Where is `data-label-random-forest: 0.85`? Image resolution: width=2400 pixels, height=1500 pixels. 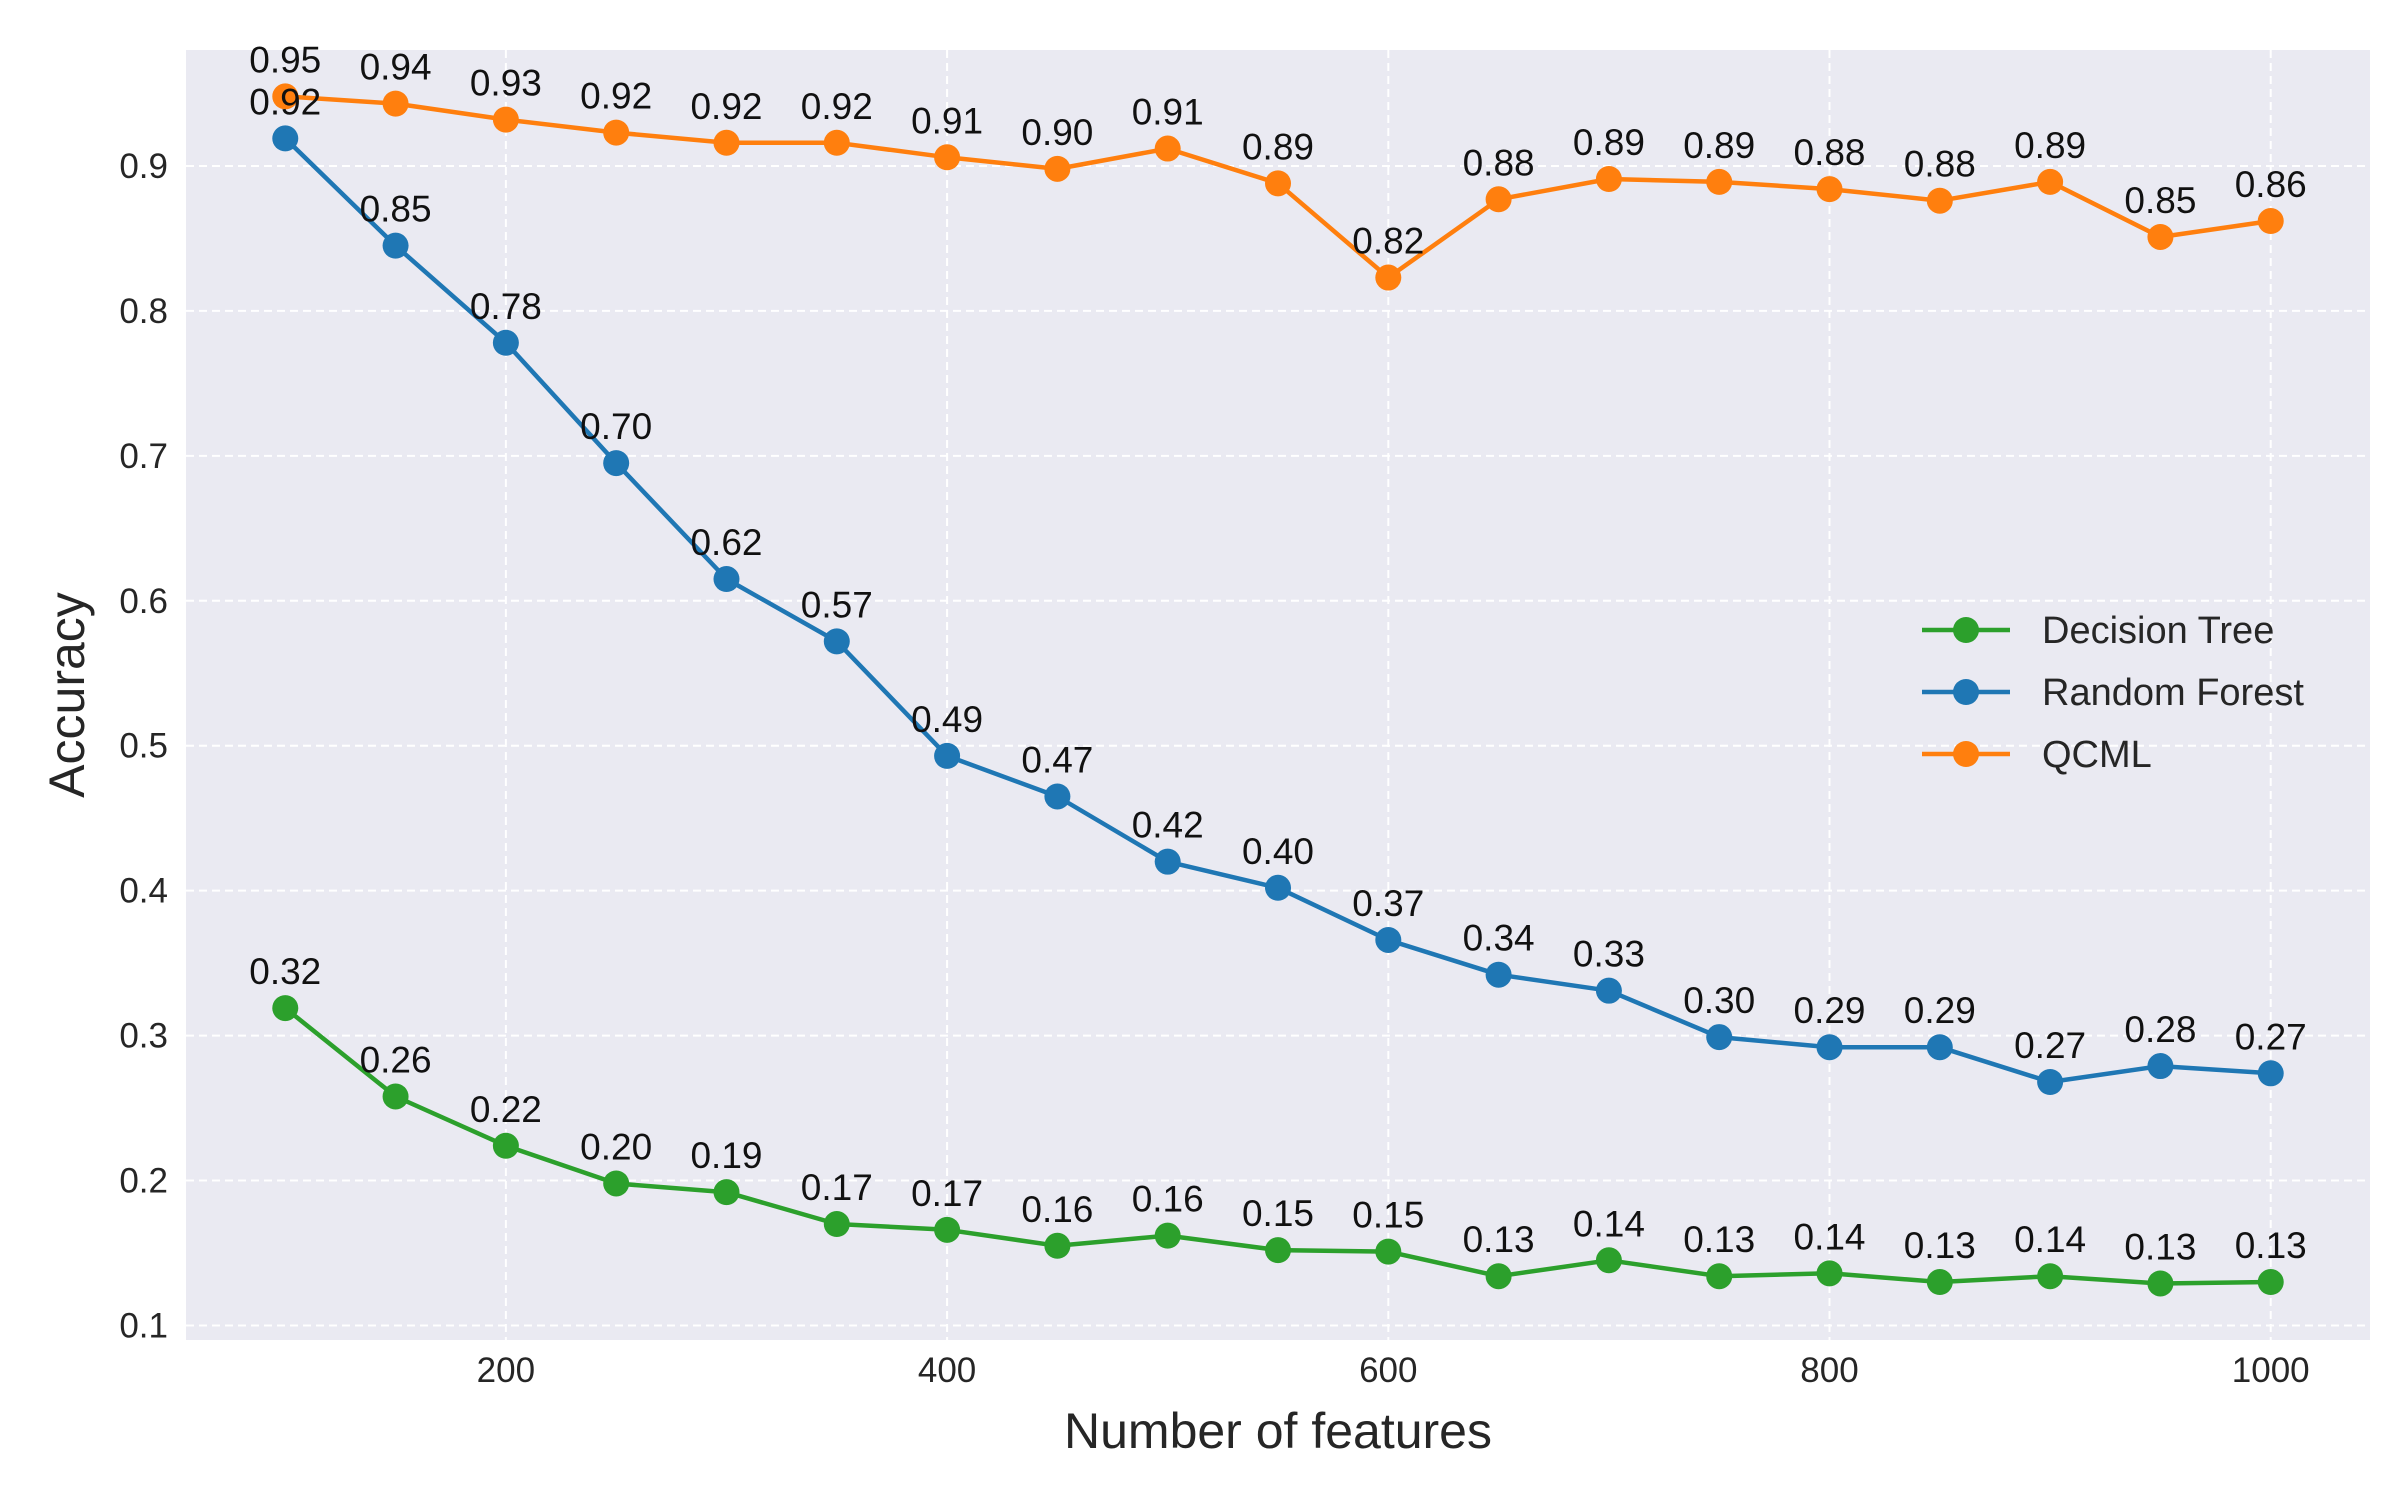 data-label-random-forest: 0.85 is located at coordinates (396, 209).